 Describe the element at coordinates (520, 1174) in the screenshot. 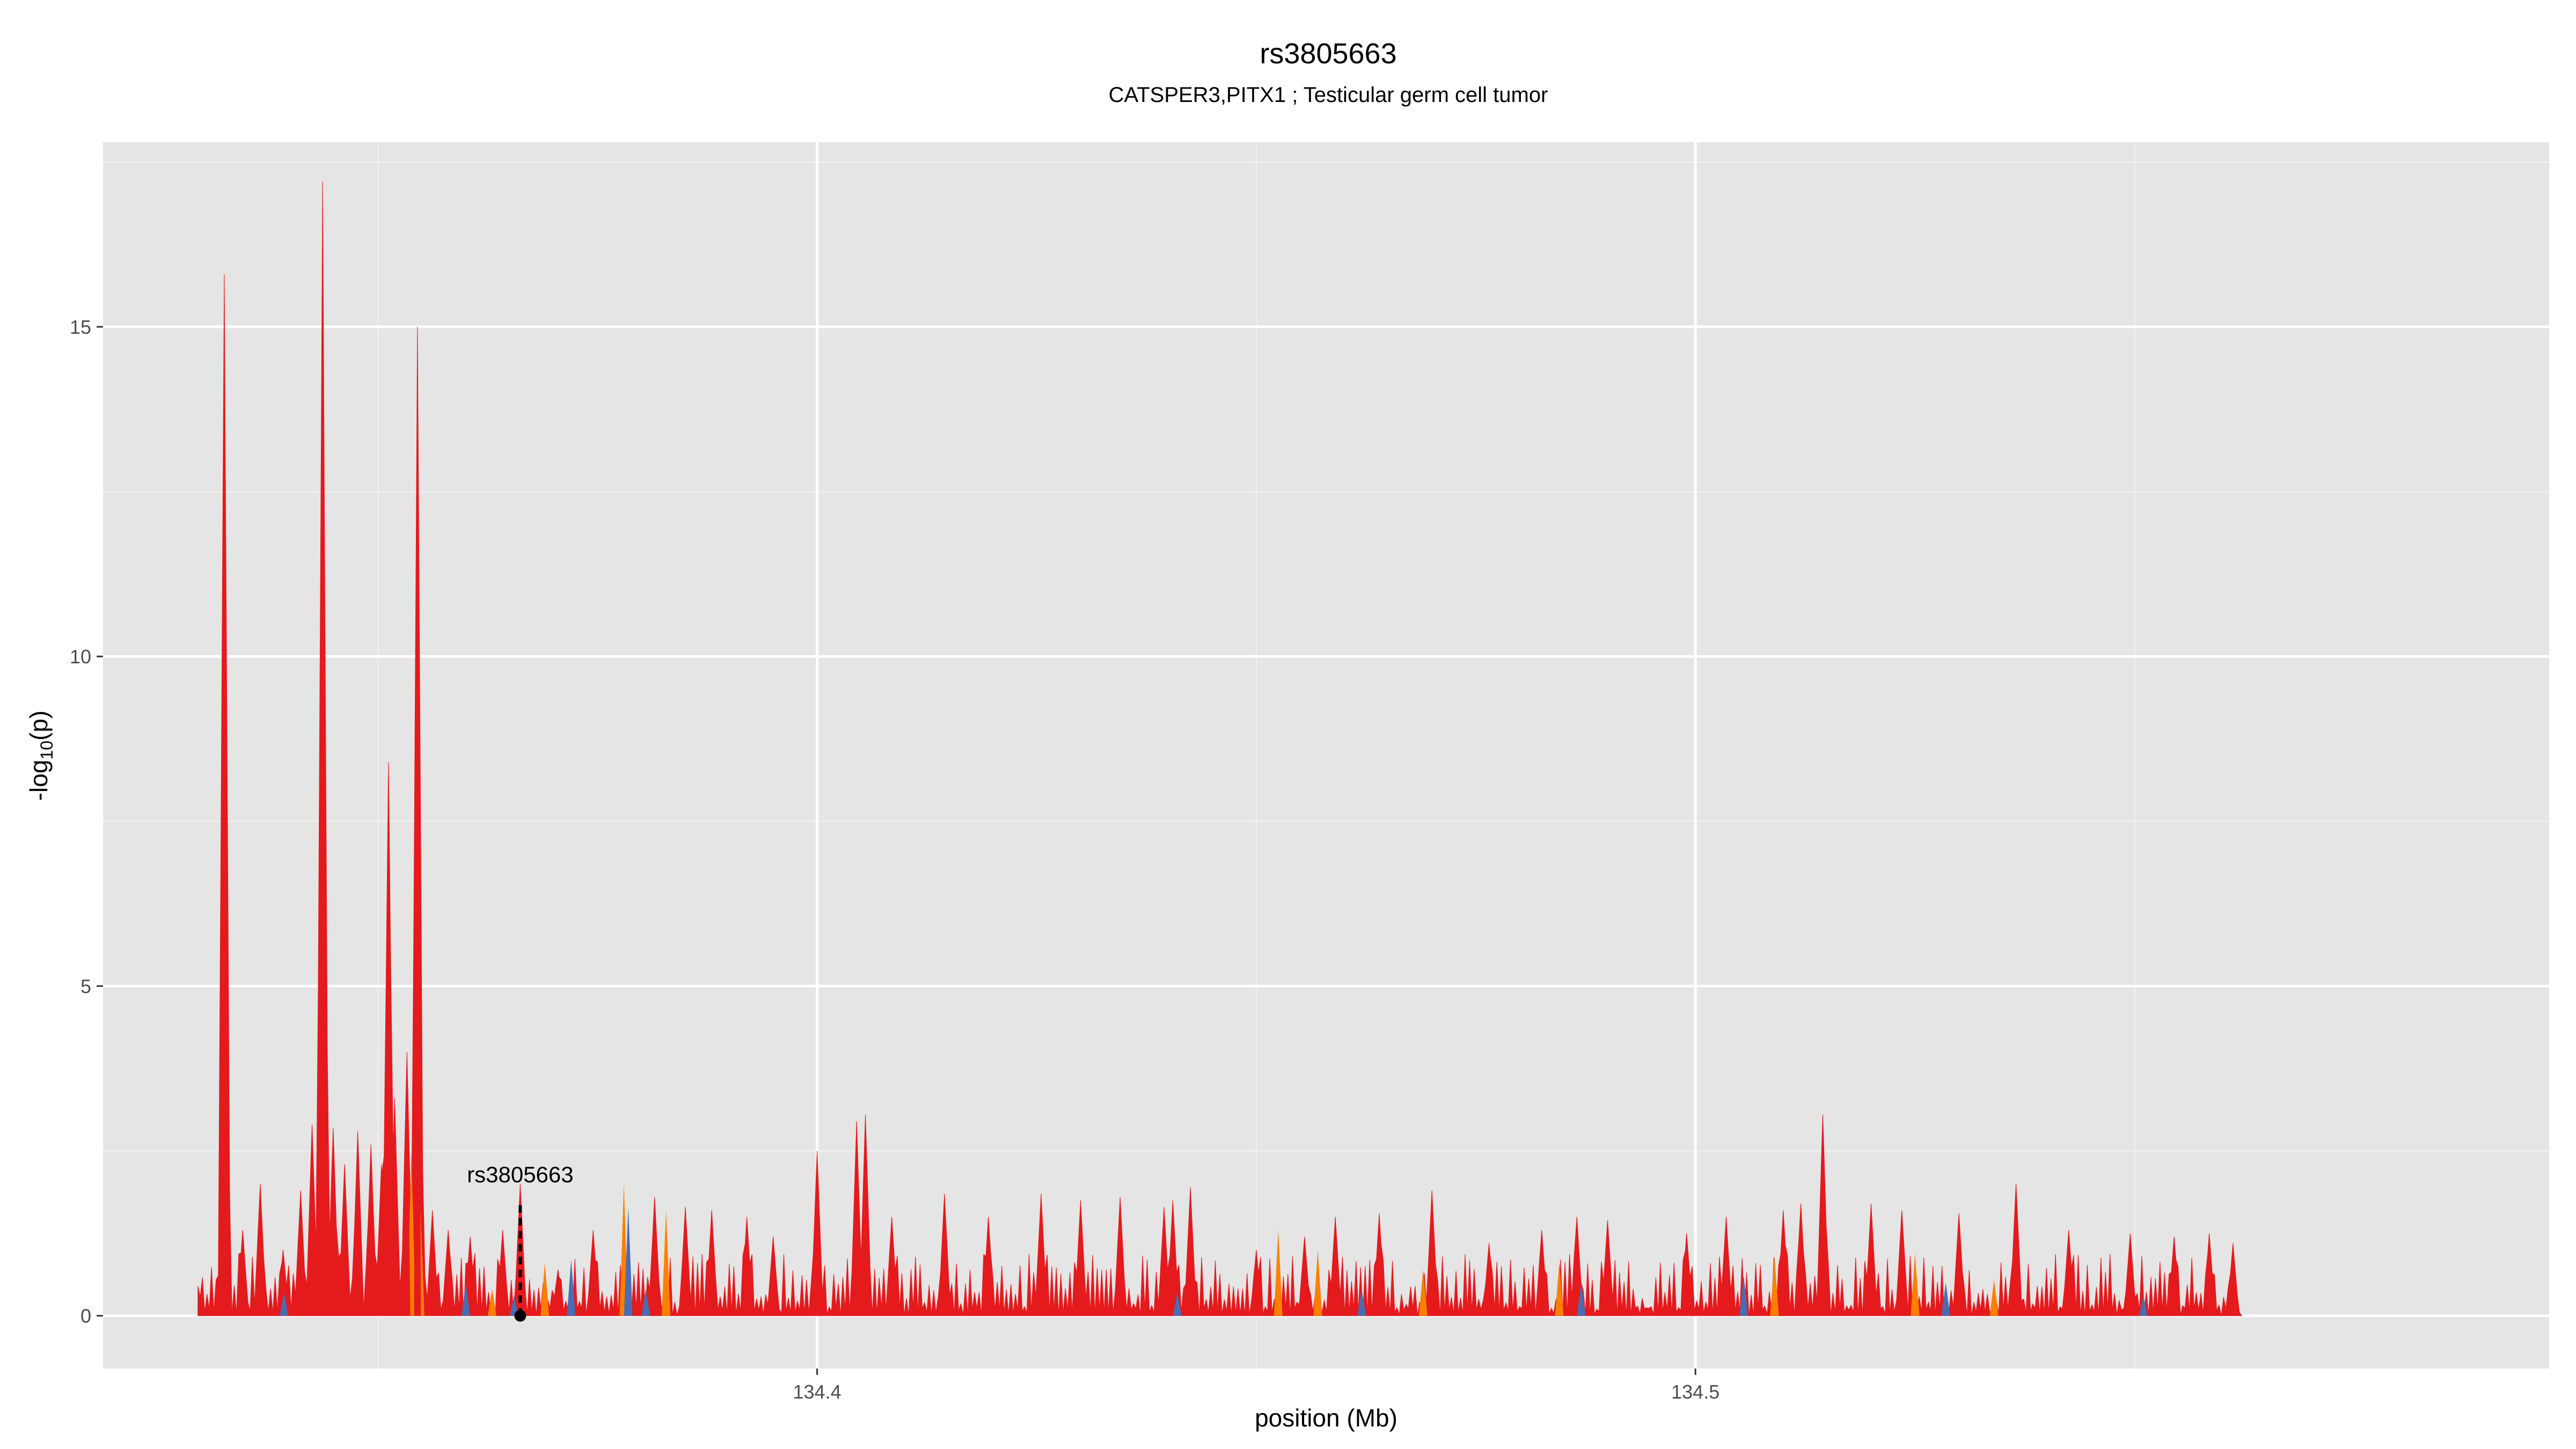

I see `highlight-label: rs3805663` at that location.